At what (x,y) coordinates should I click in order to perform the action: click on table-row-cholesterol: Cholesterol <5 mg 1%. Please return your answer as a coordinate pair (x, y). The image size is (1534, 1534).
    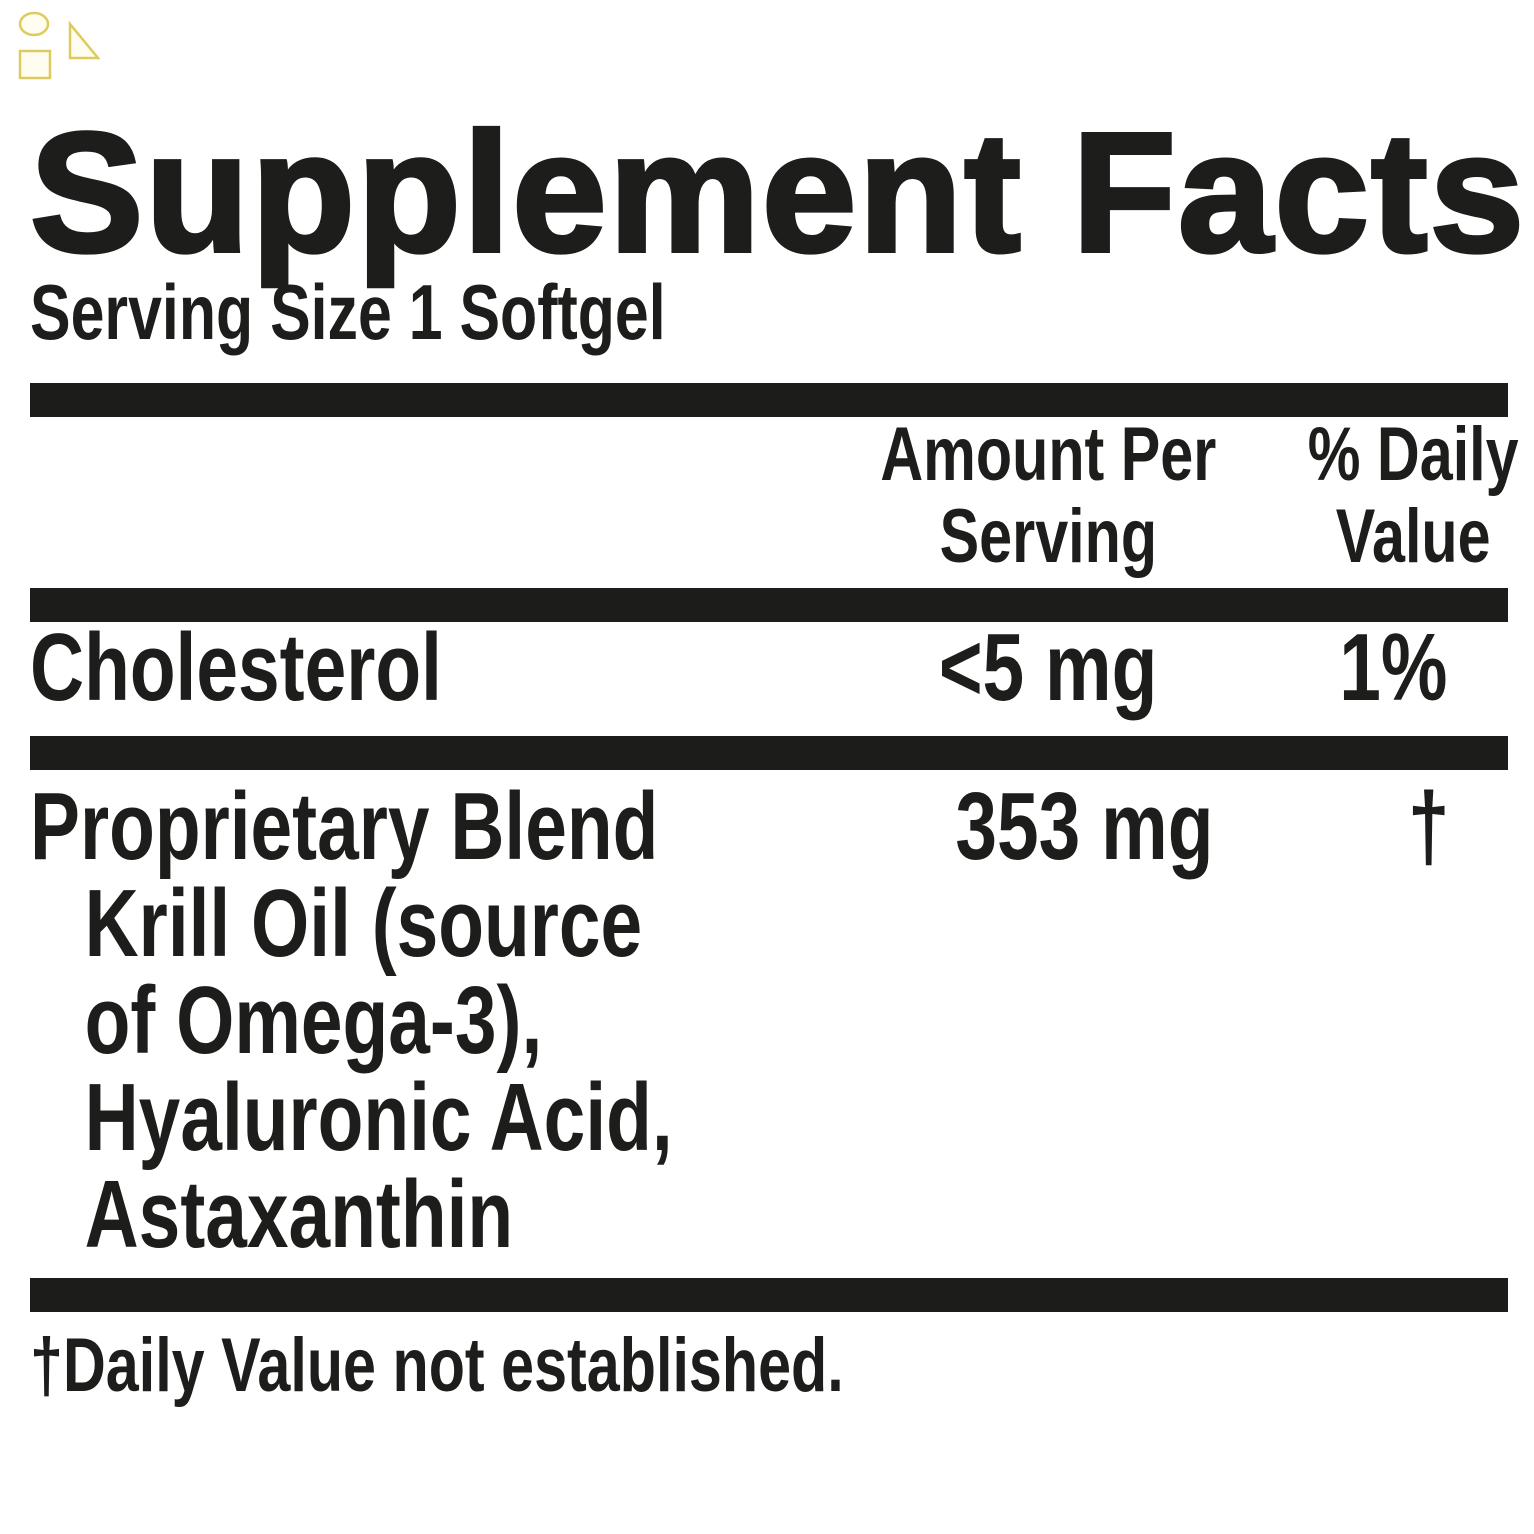
    Looking at the image, I should click on (769, 667).